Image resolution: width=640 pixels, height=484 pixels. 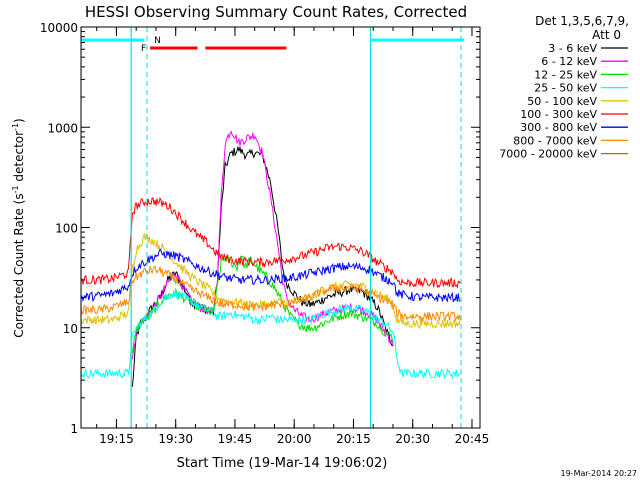 What do you see at coordinates (74, 429) in the screenshot?
I see `y-tick-label-0: 1` at bounding box center [74, 429].